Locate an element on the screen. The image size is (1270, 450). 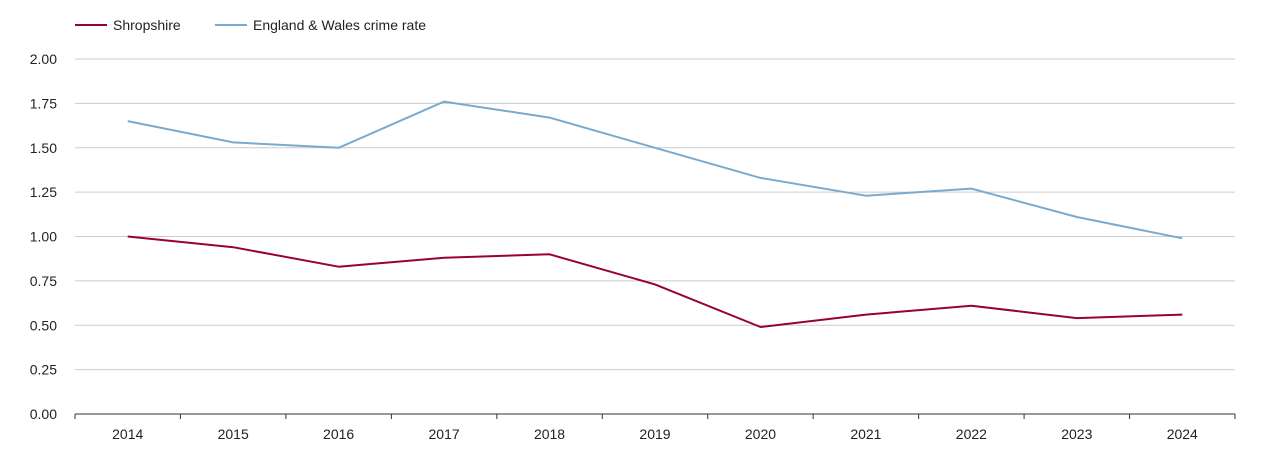
x-tick-label: 2019 is located at coordinates (654, 434).